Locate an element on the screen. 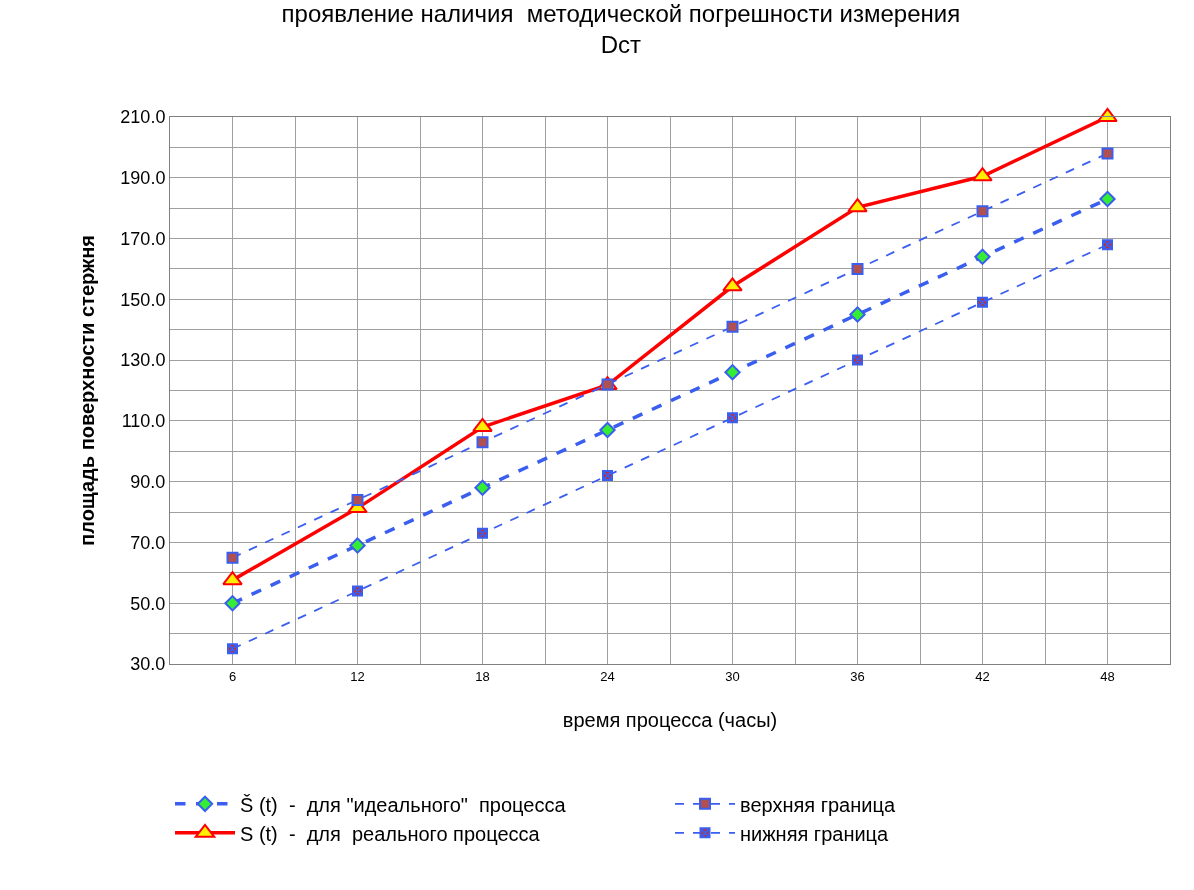 The height and width of the screenshot is (890, 1194). x-tick-label: 12 is located at coordinates (357, 676).